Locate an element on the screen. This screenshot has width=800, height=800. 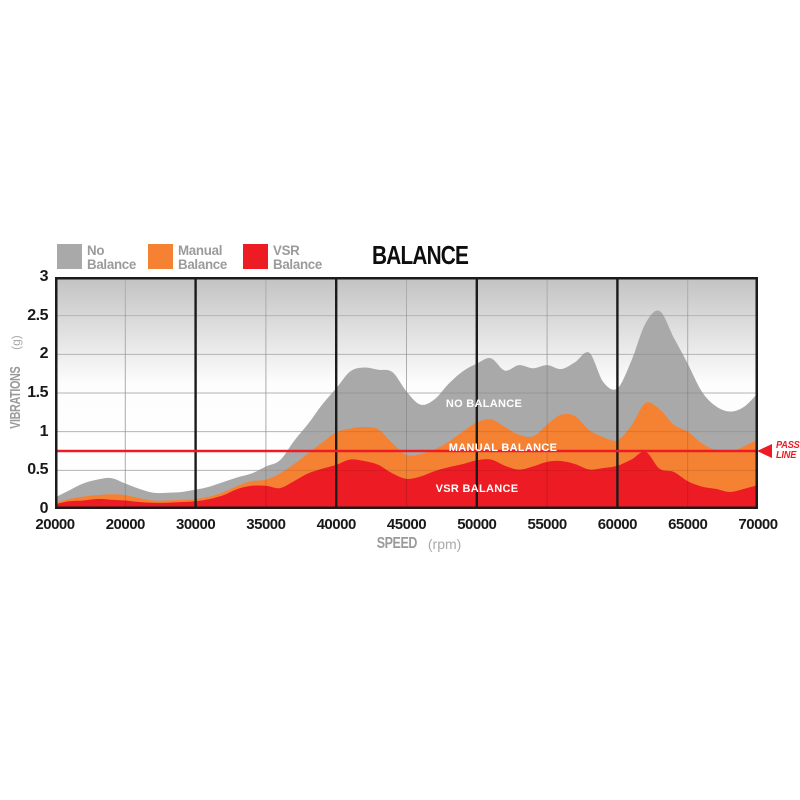
pass-line-label: PASS LINE is located at coordinates (788, 450).